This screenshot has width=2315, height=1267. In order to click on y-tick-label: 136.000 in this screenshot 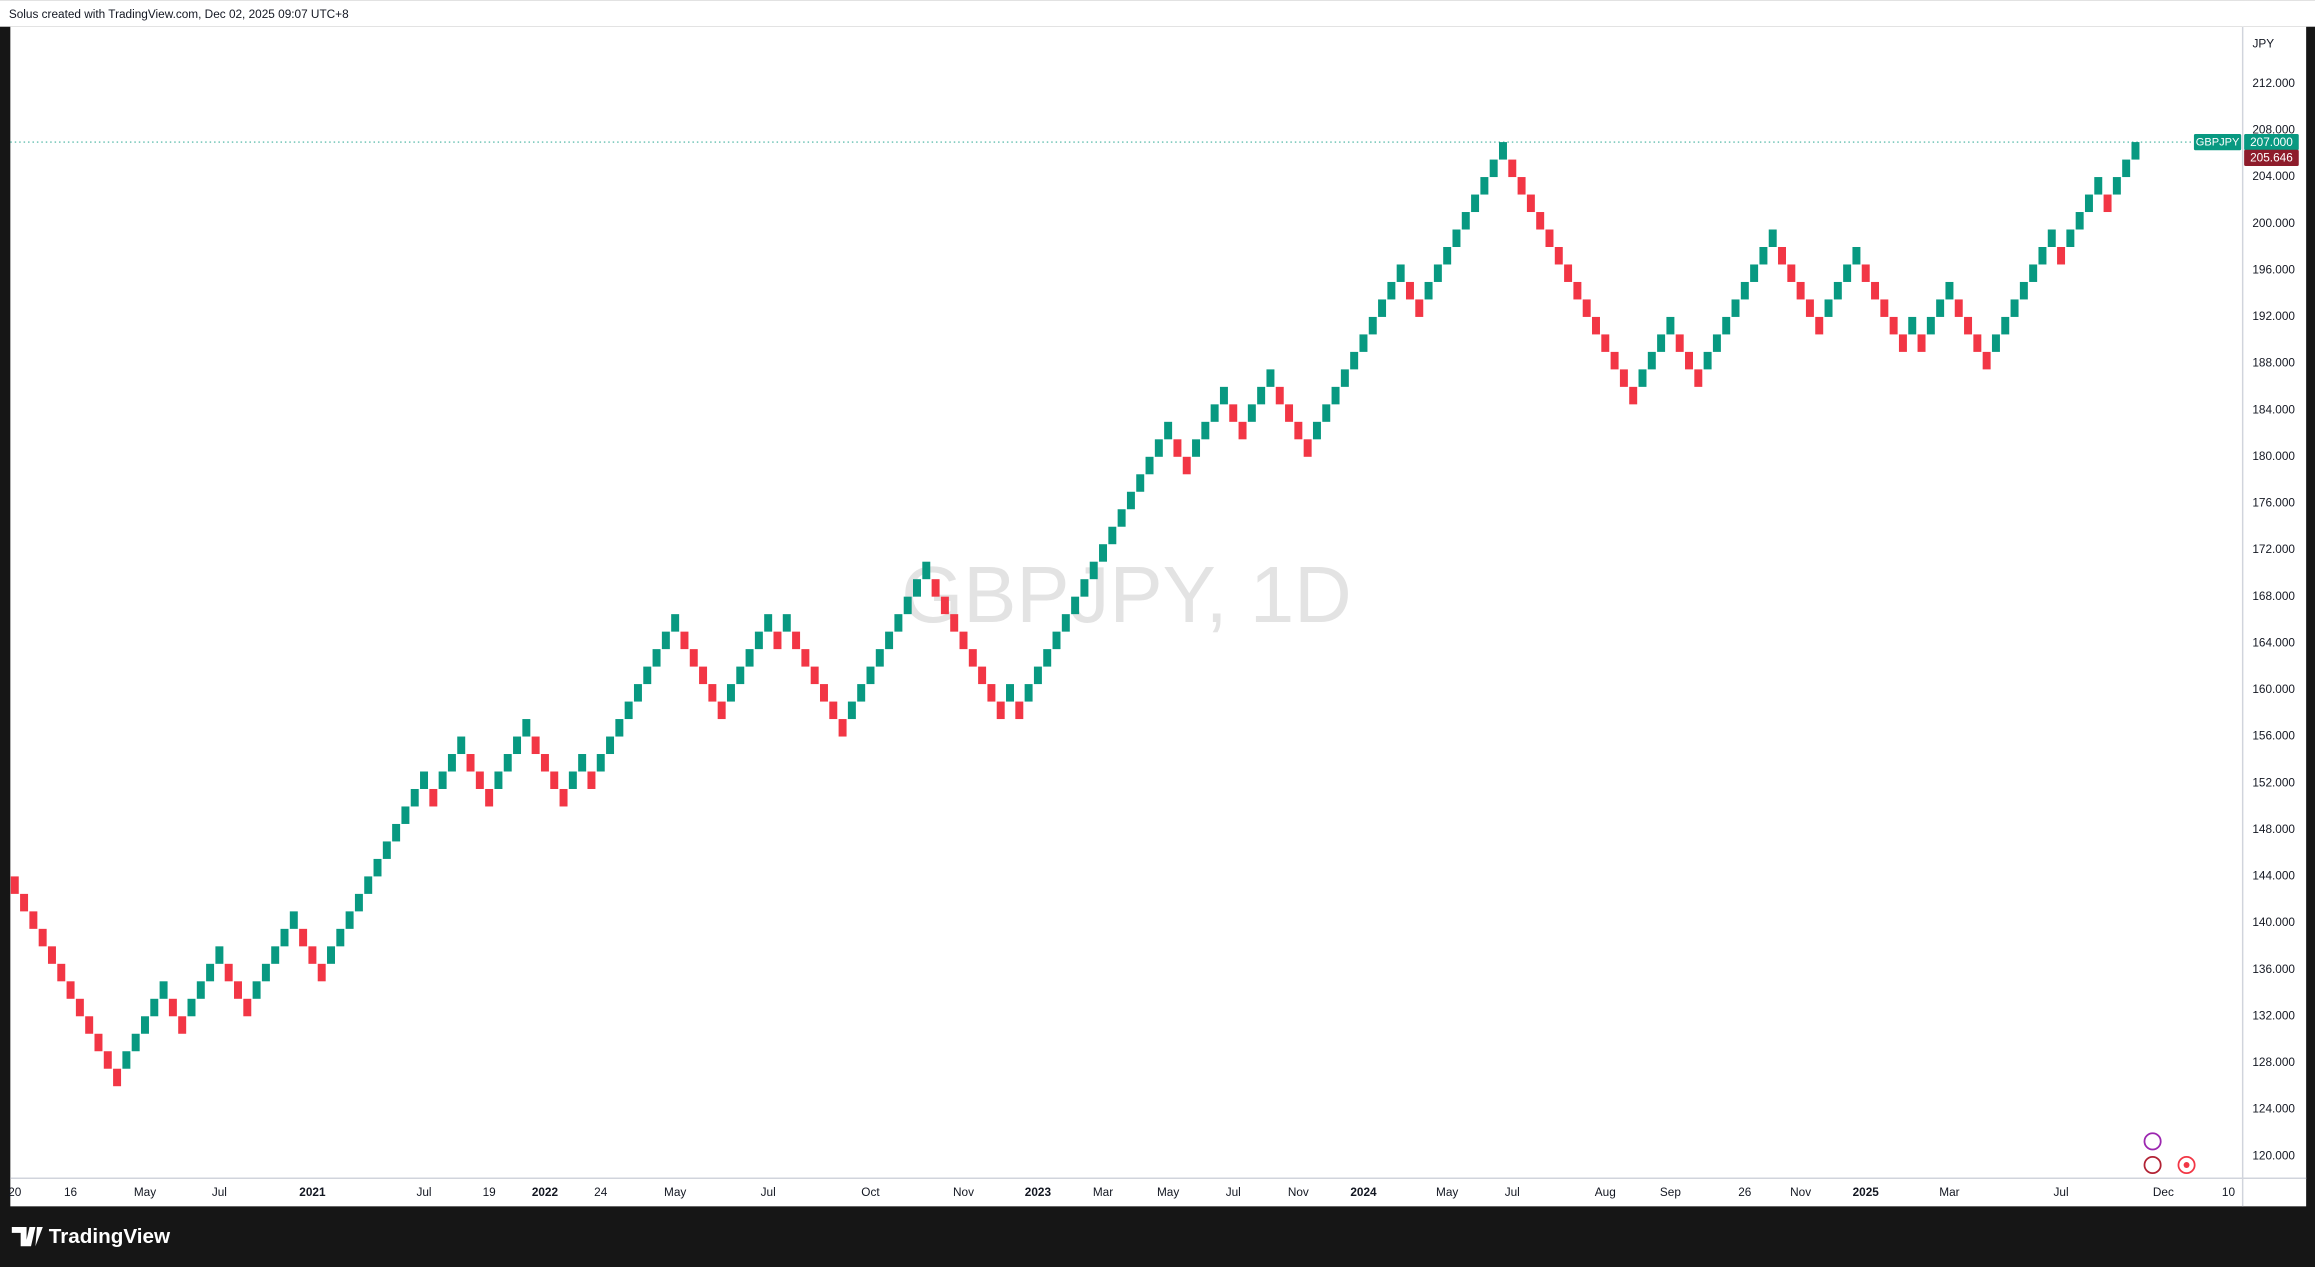, I will do `click(2273, 969)`.